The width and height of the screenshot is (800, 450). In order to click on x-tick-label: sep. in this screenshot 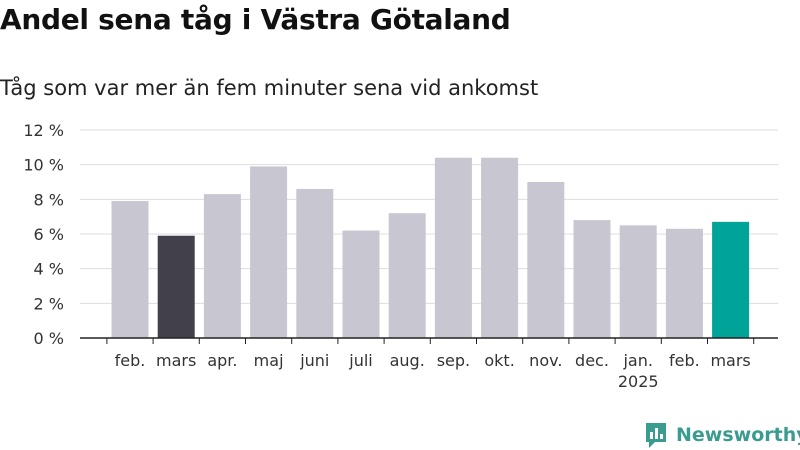, I will do `click(453, 360)`.